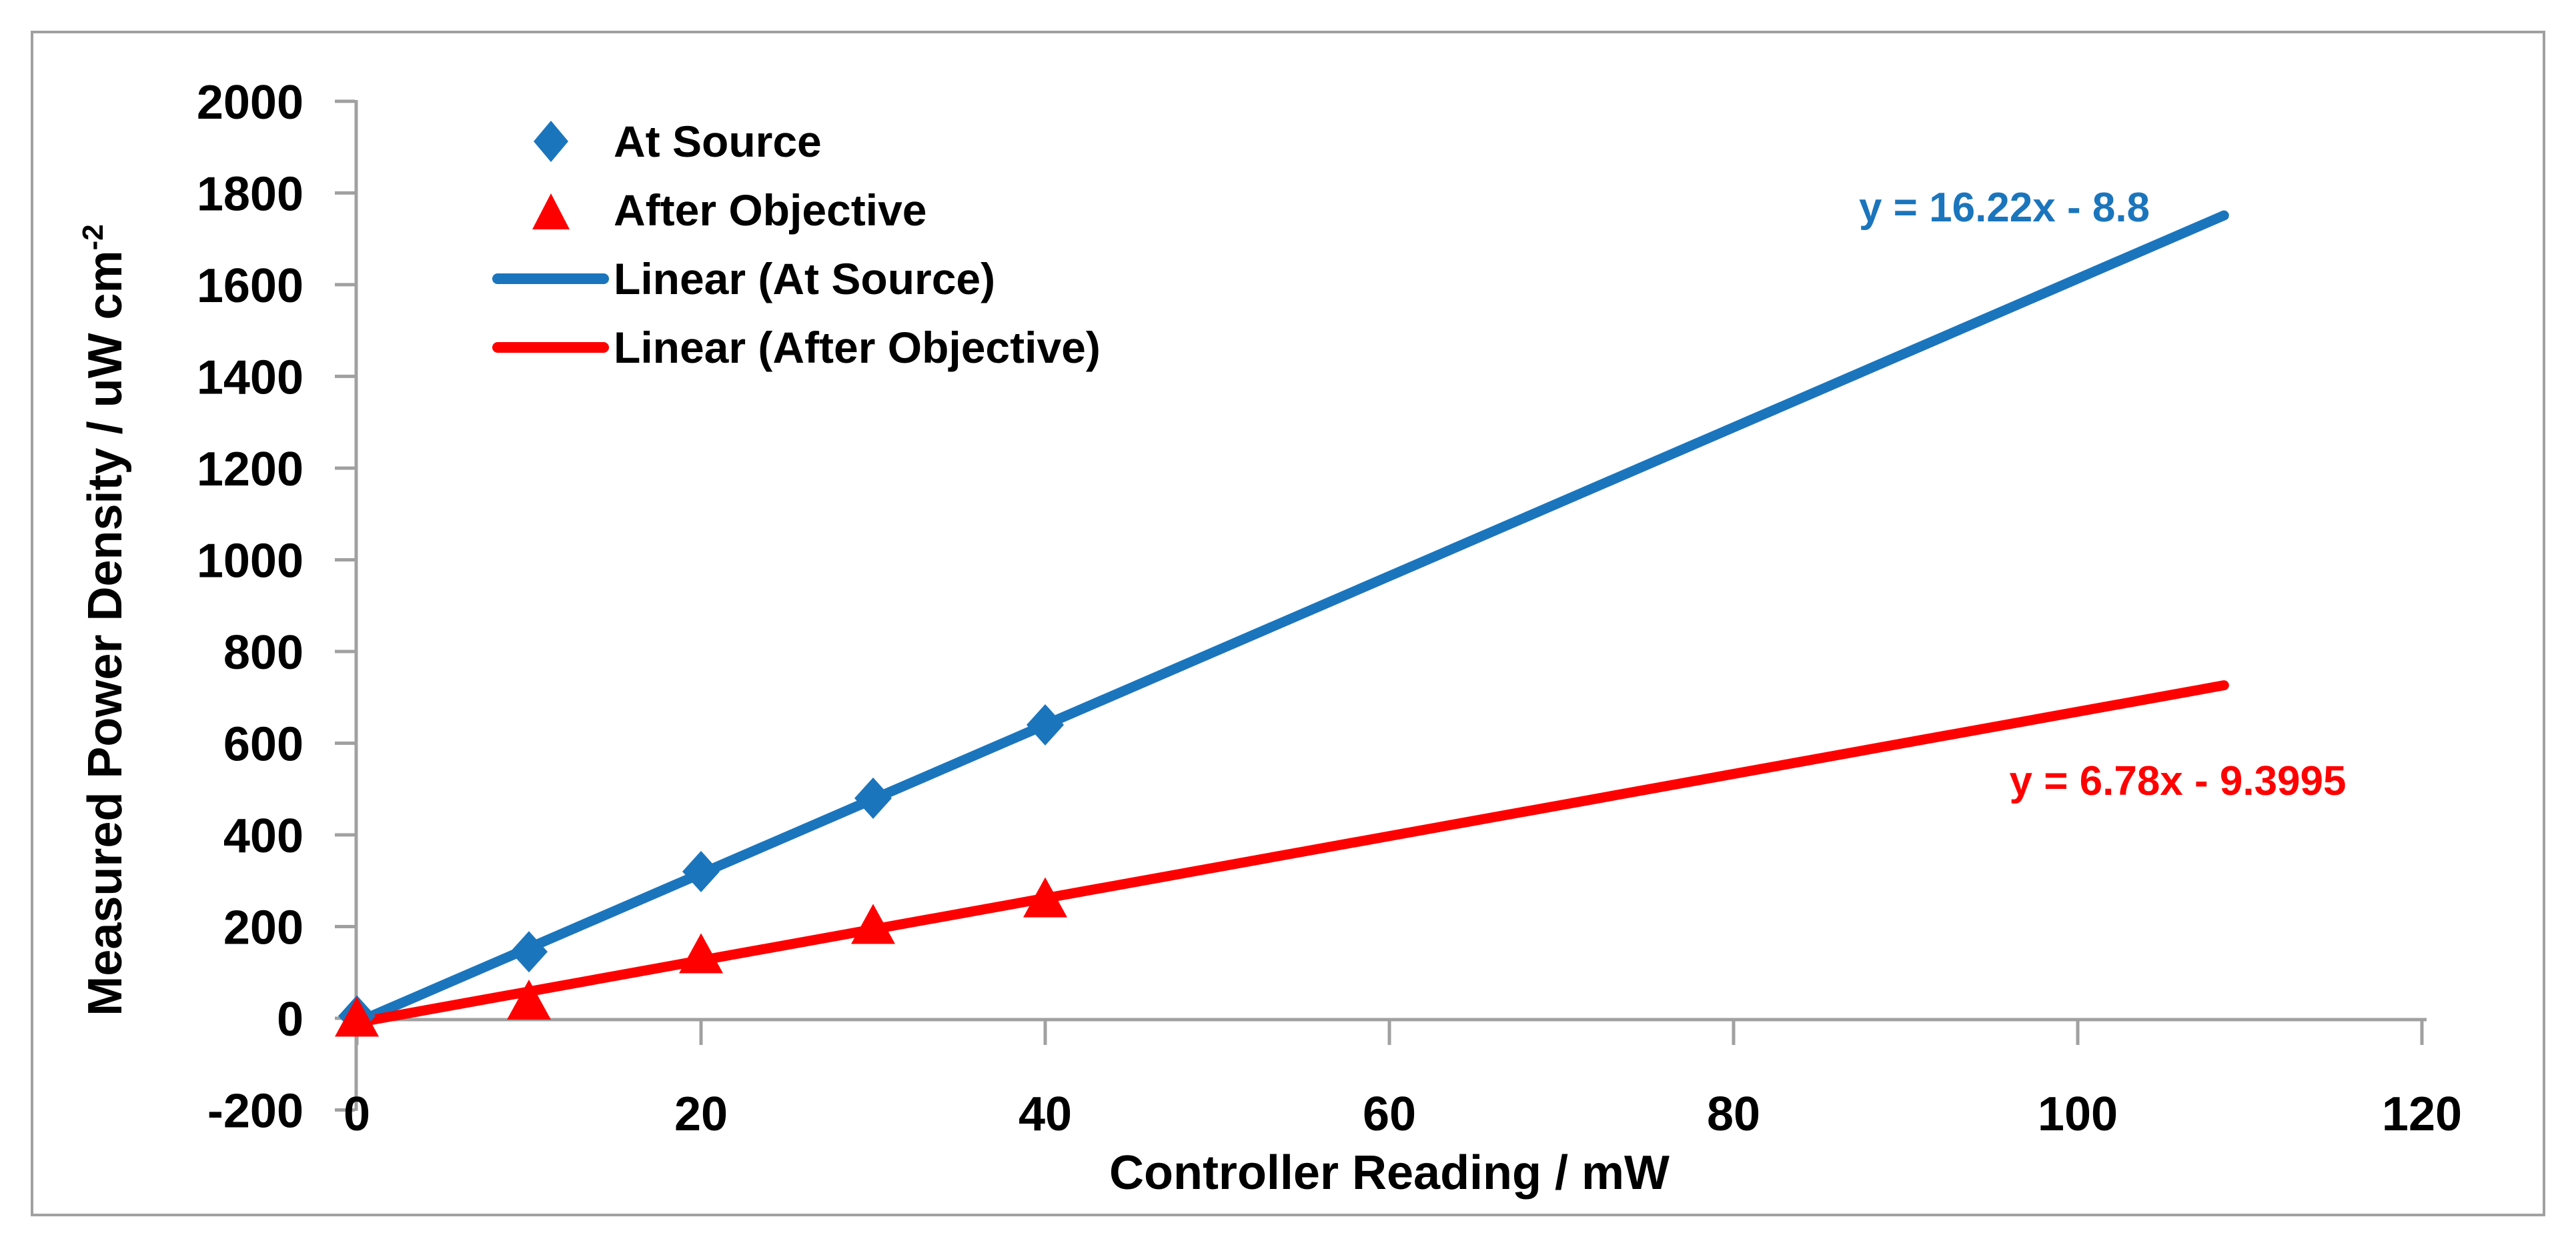 The height and width of the screenshot is (1247, 2576). I want to click on y-tick-label: 2000, so click(250, 102).